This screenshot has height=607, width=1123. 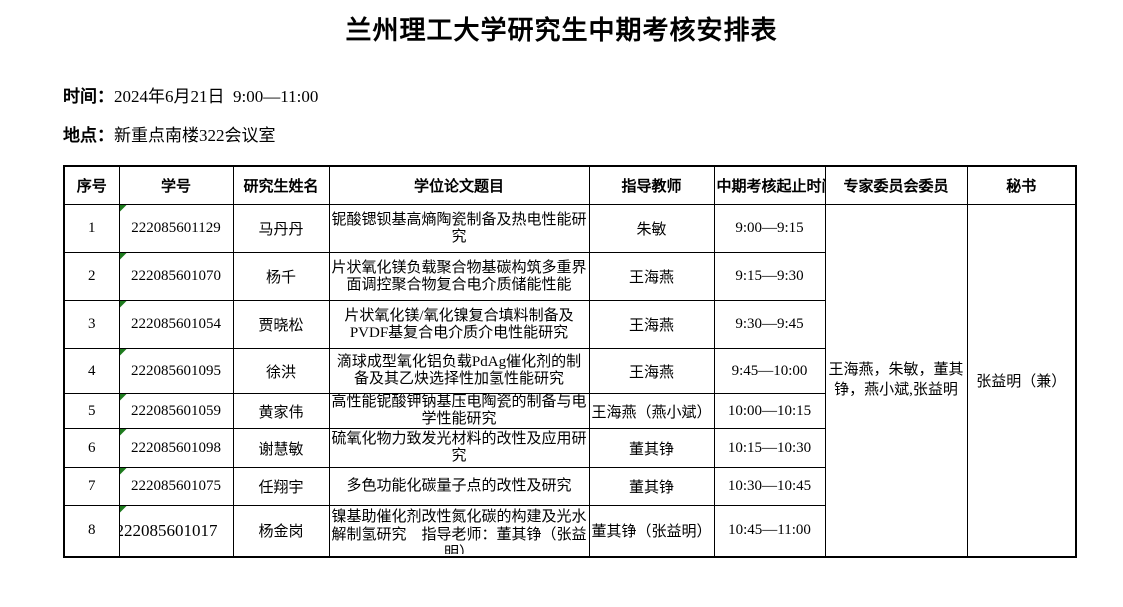 What do you see at coordinates (88, 135) in the screenshot?
I see `place-label: 地点：` at bounding box center [88, 135].